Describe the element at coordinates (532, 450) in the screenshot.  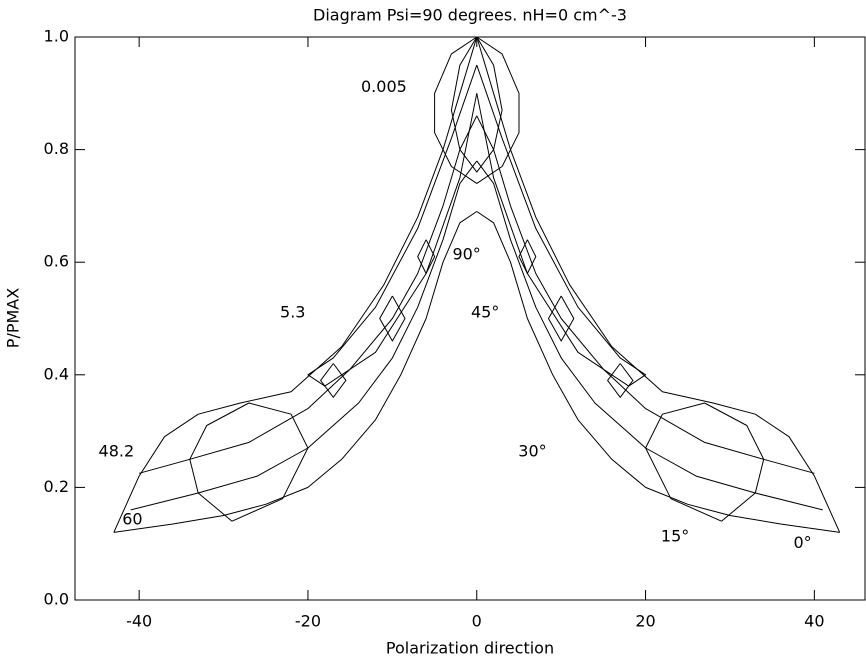
I see `annotation: 30°` at that location.